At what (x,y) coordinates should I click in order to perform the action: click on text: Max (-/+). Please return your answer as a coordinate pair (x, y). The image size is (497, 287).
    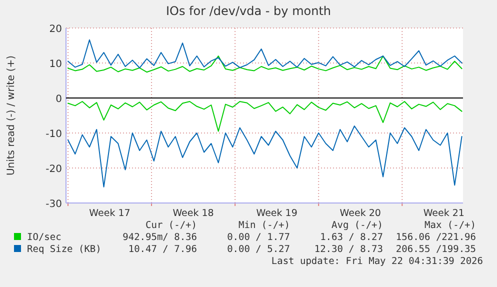
    Looking at the image, I should click on (450, 225).